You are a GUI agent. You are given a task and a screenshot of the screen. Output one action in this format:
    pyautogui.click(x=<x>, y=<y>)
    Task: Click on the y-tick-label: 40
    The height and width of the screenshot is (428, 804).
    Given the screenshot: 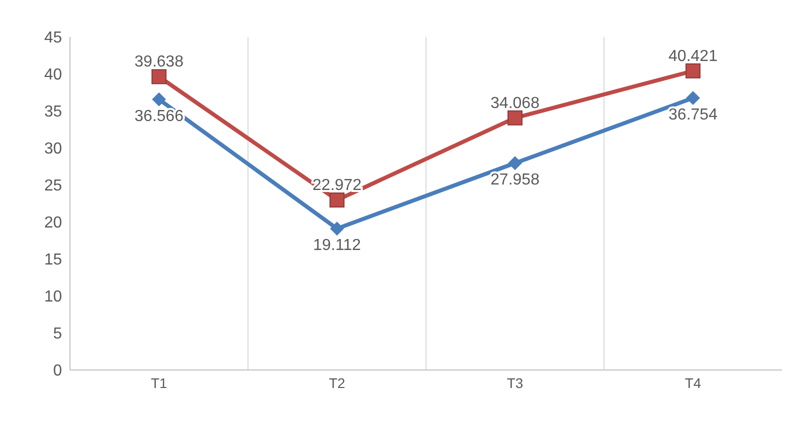 What is the action you would take?
    pyautogui.click(x=53, y=75)
    